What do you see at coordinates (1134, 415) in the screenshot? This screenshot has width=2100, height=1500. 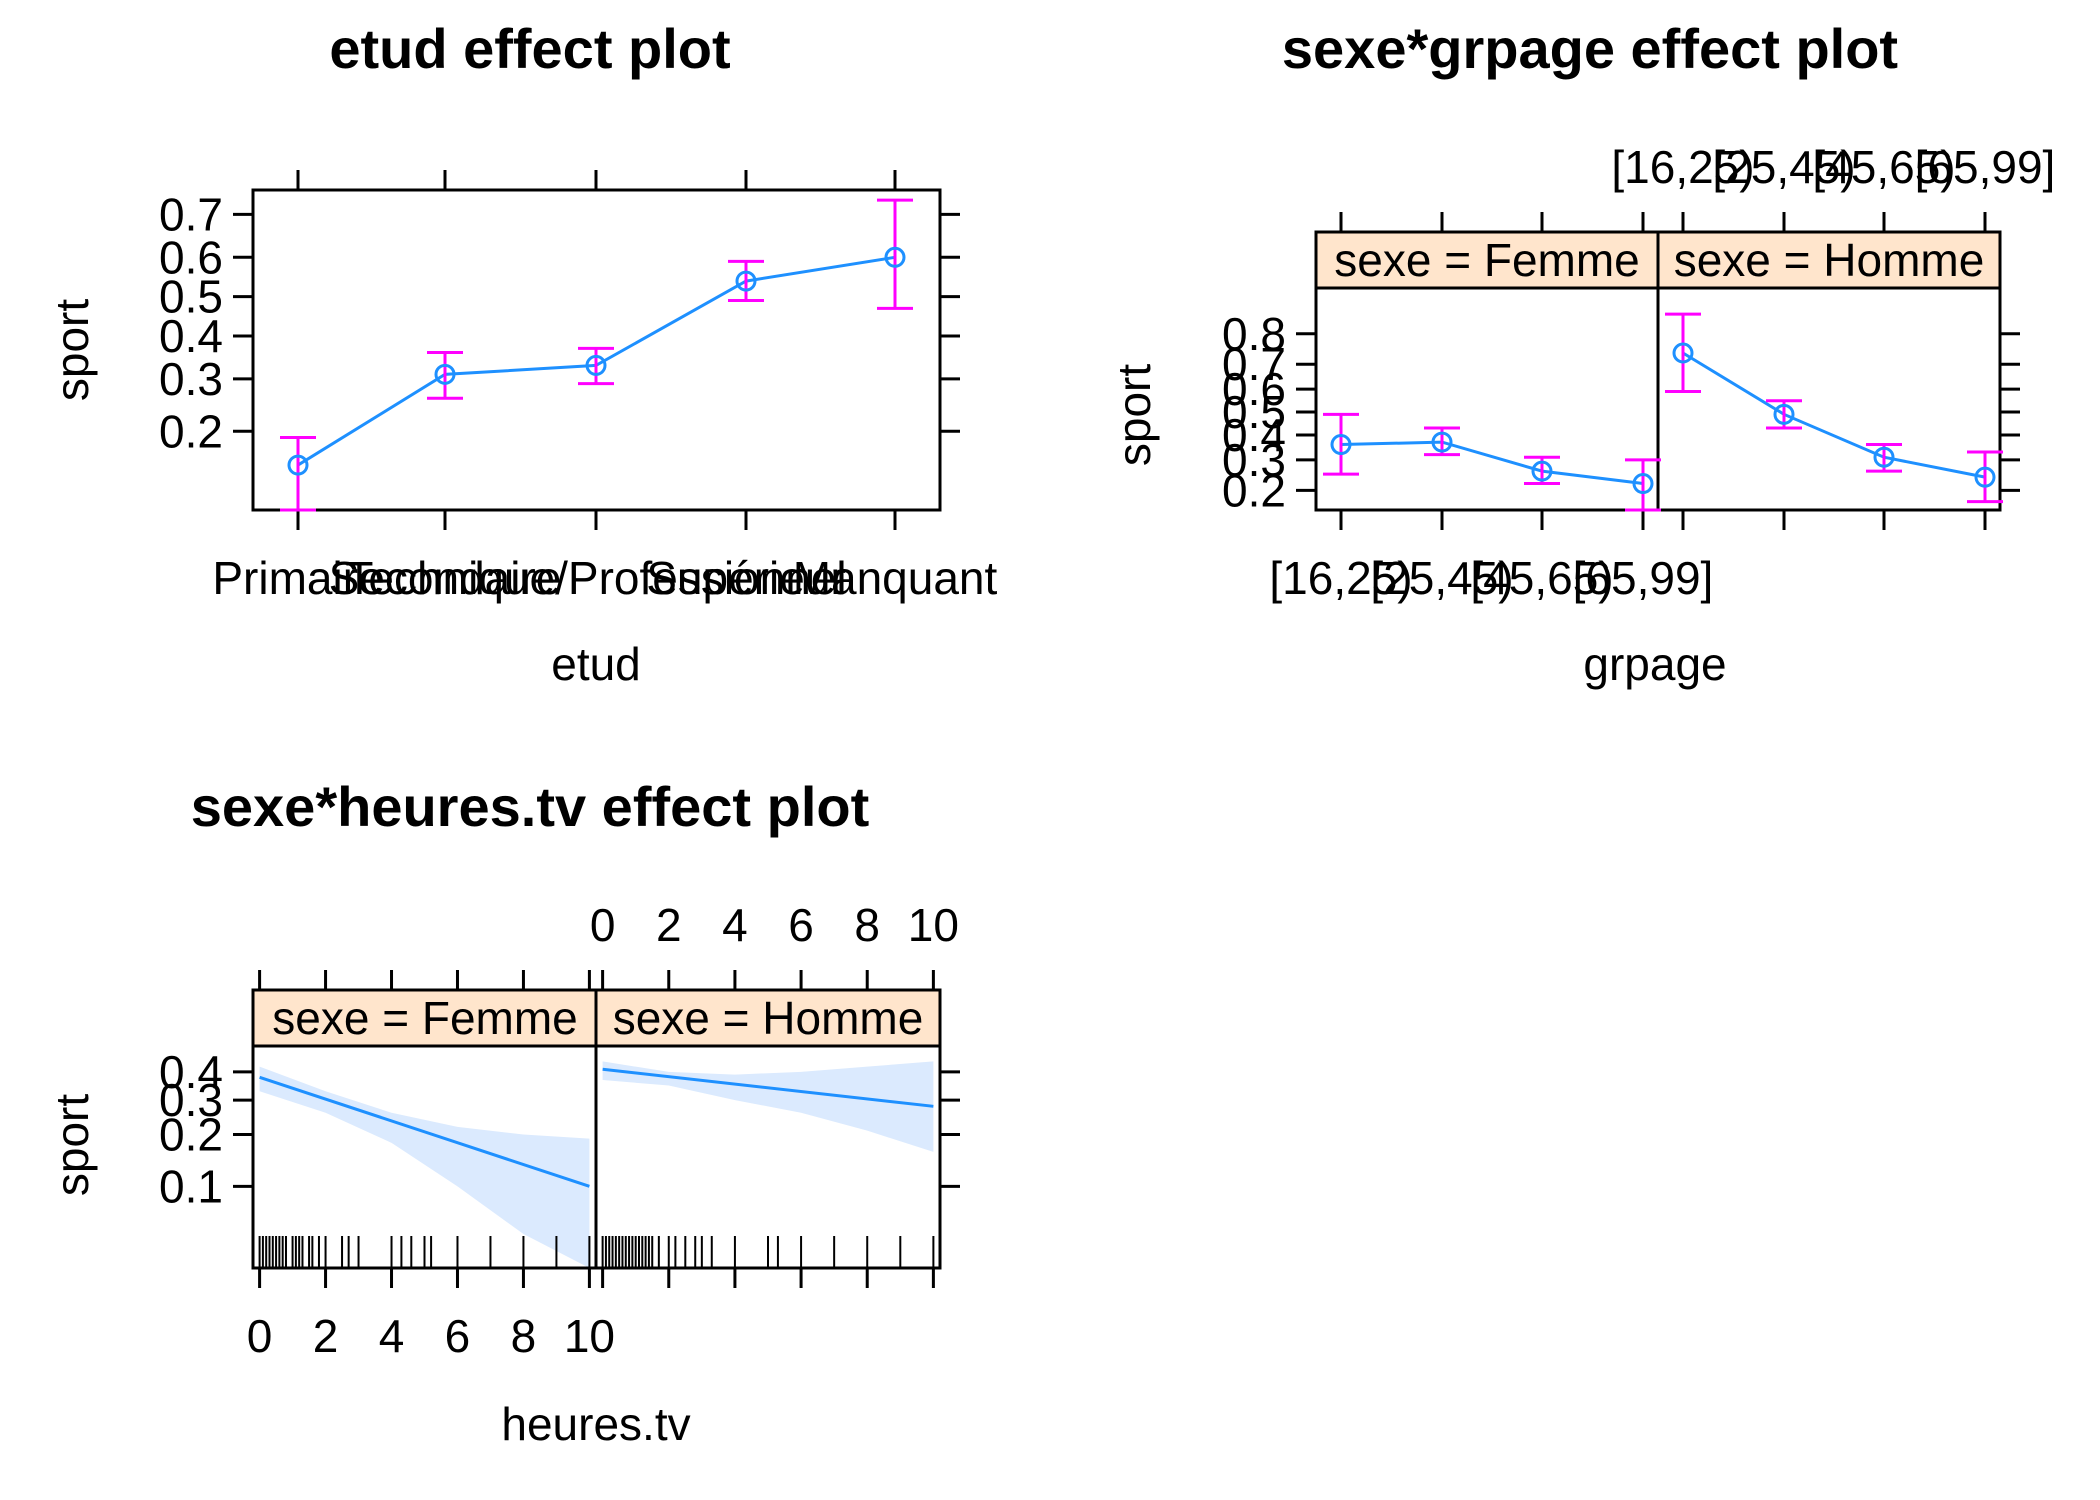 I see `grpage-chart-ylabel: sport` at bounding box center [1134, 415].